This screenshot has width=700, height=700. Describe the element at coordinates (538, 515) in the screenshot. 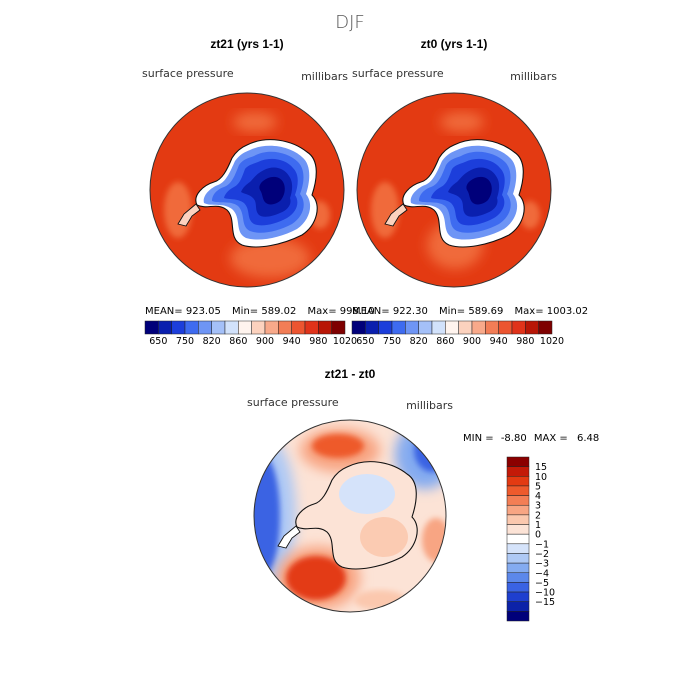

I see `colorbar-tick-label: 2` at that location.